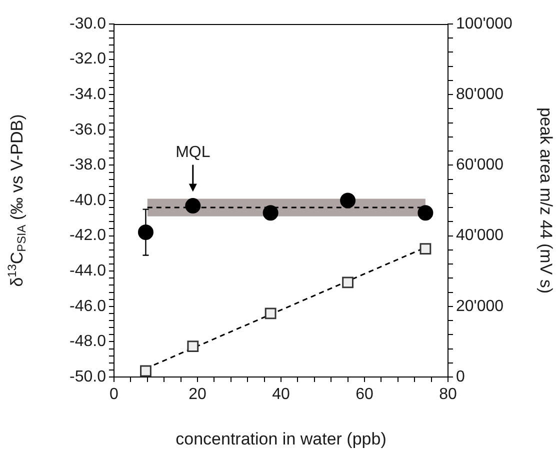 This screenshot has height=457, width=560. What do you see at coordinates (88, 271) in the screenshot?
I see `y-tick-label: -44.0` at bounding box center [88, 271].